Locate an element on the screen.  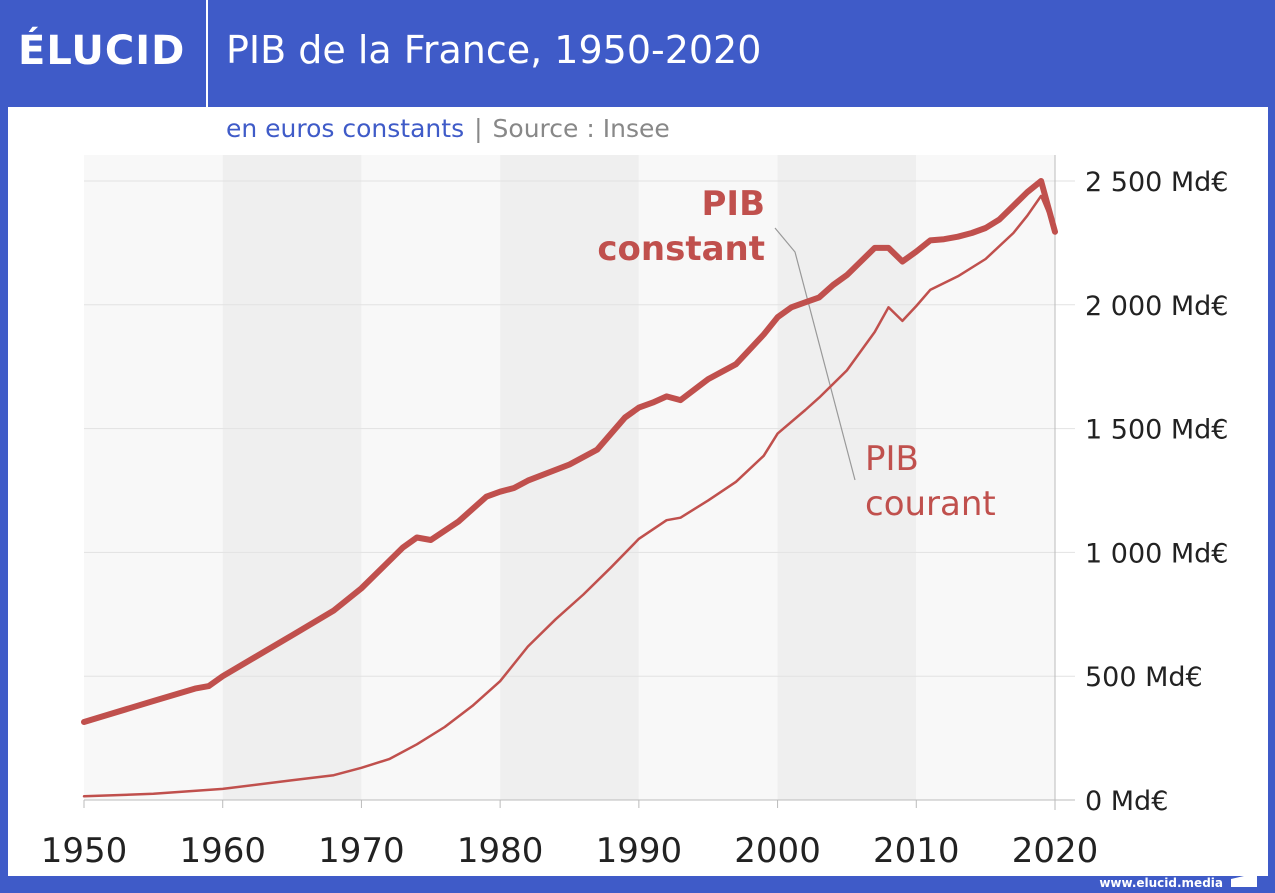
footer-url: www.elucid.media is located at coordinates (1161, 883).